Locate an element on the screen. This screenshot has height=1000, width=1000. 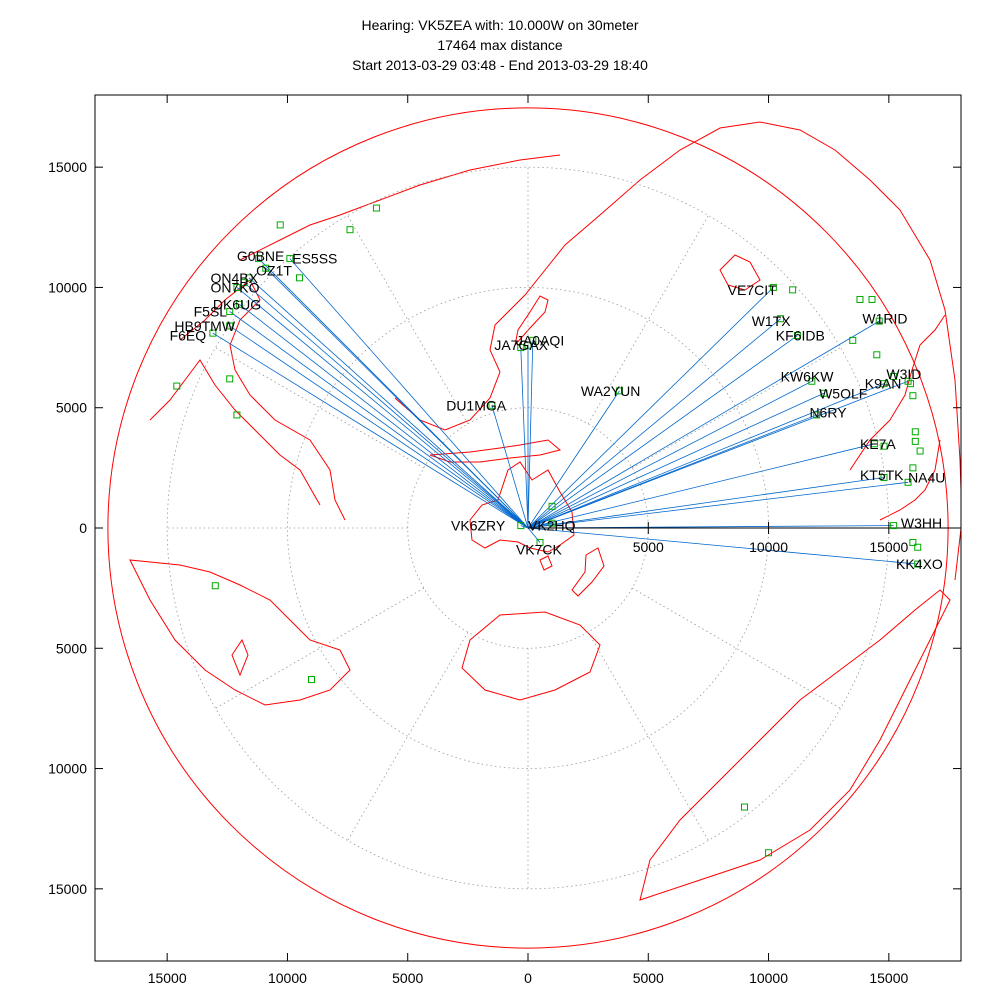
y-tick-label: 0 is located at coordinates (83, 528).